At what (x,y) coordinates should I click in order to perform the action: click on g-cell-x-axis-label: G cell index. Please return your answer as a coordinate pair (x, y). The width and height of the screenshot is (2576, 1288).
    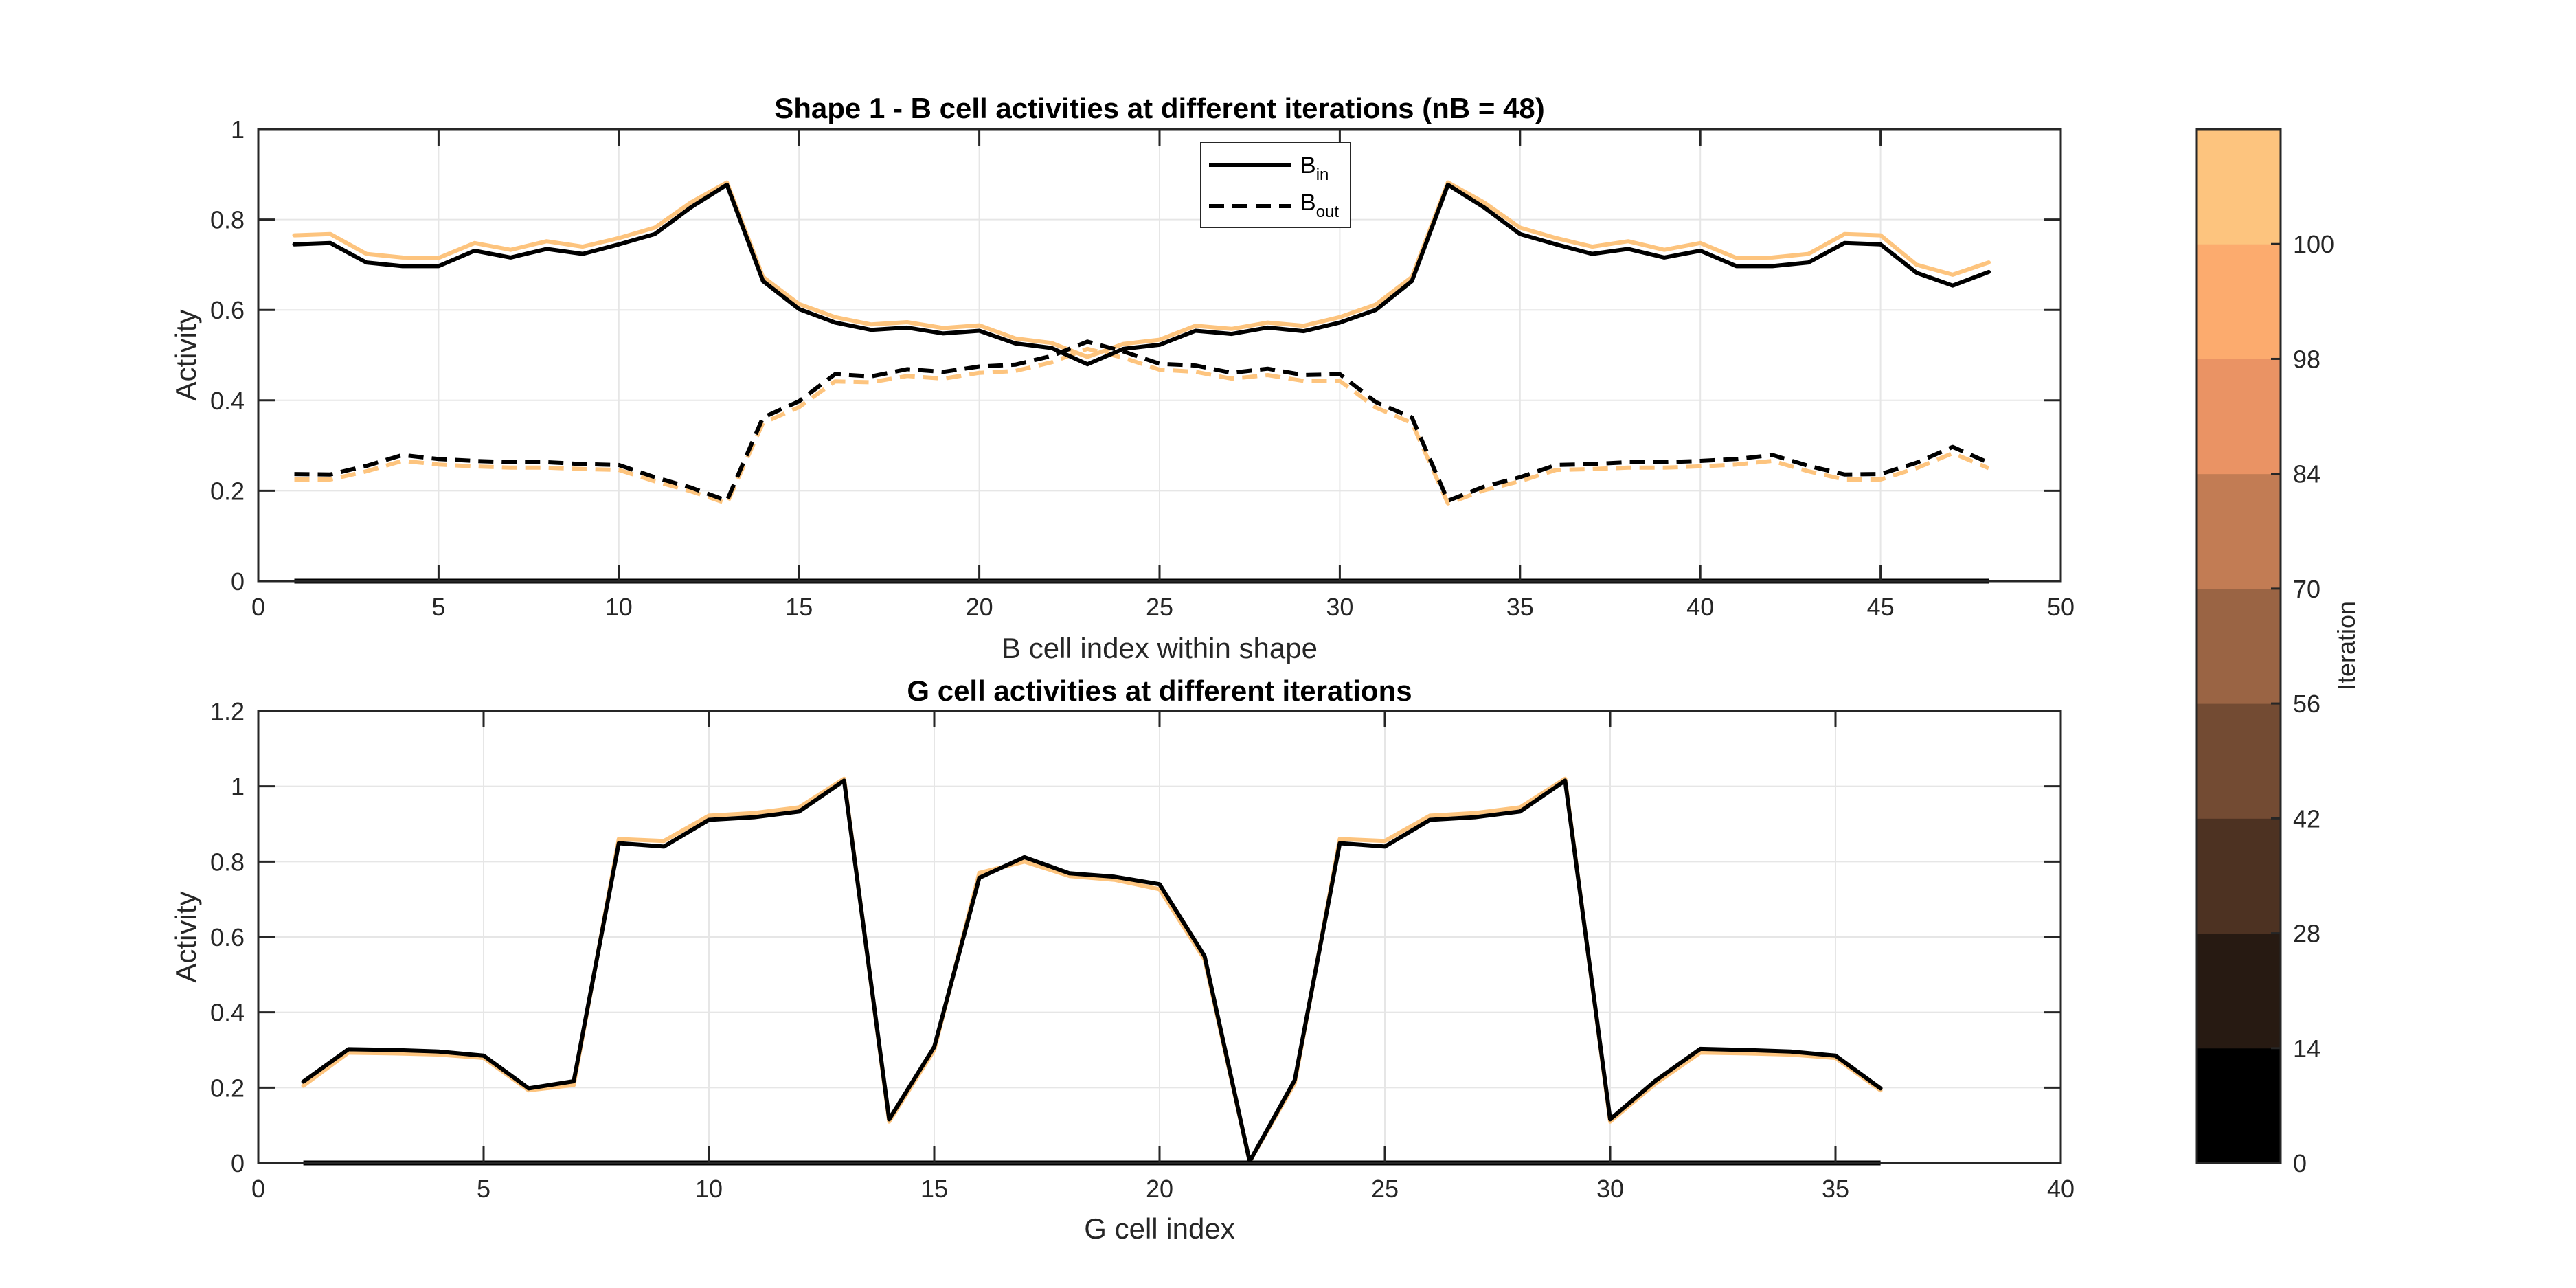
    Looking at the image, I should click on (1159, 1228).